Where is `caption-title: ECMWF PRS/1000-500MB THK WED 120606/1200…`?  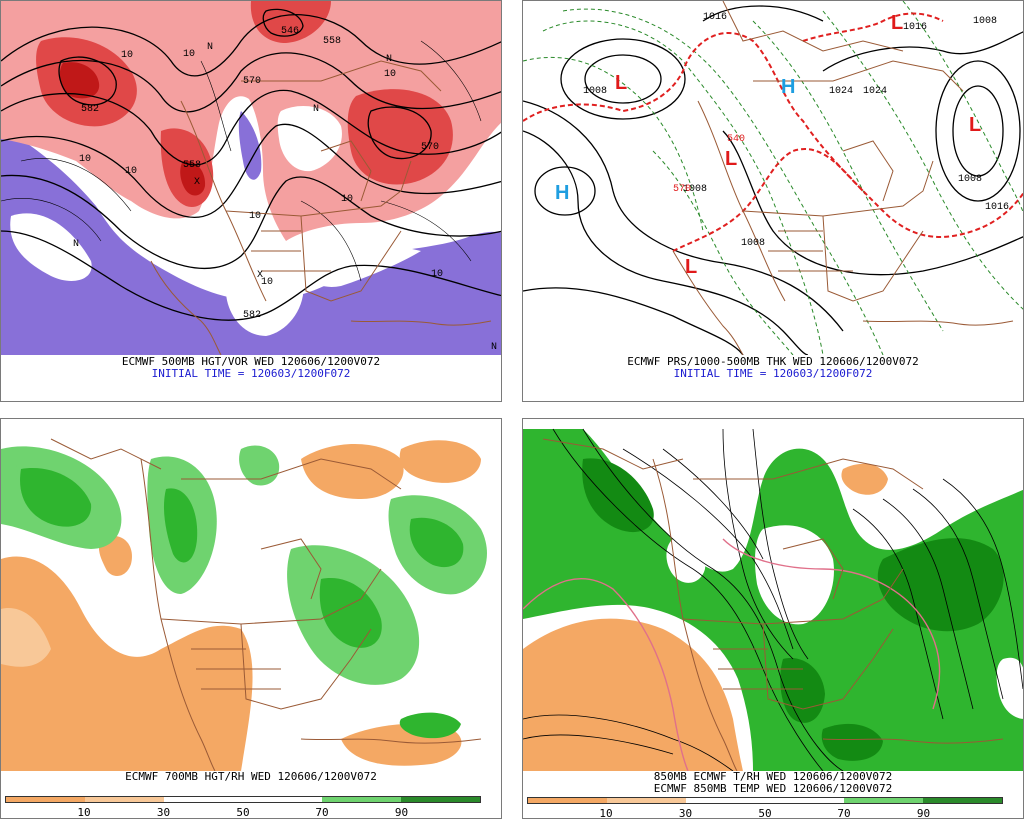 caption-title: ECMWF PRS/1000-500MB THK WED 120606/1200… is located at coordinates (773, 361).